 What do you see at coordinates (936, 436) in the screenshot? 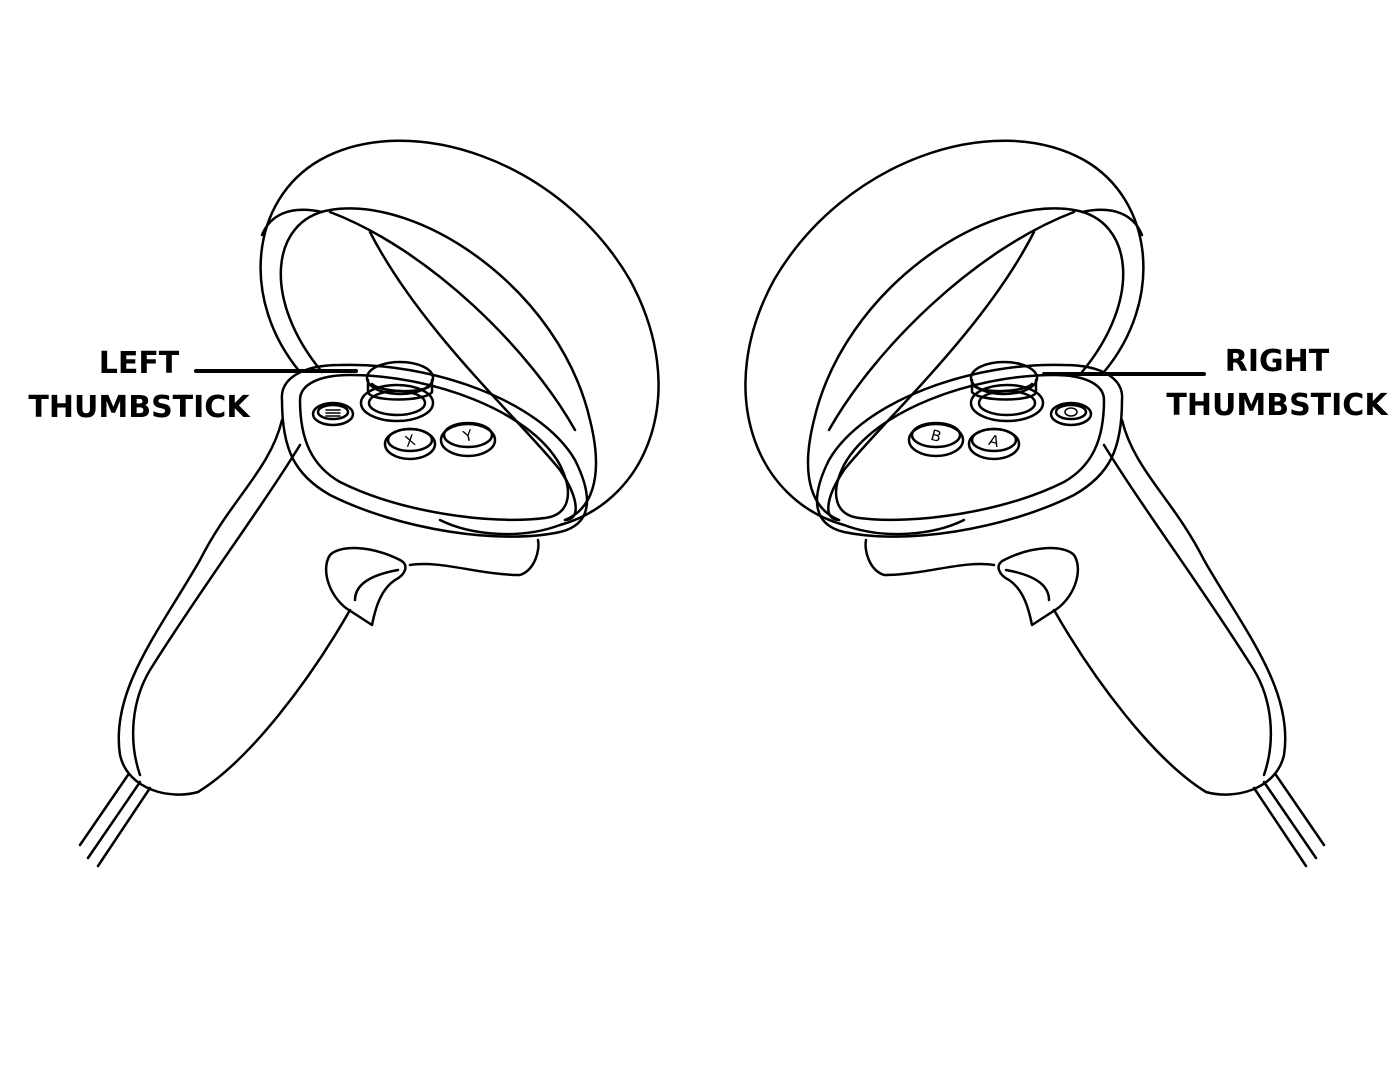
I see `right-b-button-label: B` at bounding box center [936, 436].